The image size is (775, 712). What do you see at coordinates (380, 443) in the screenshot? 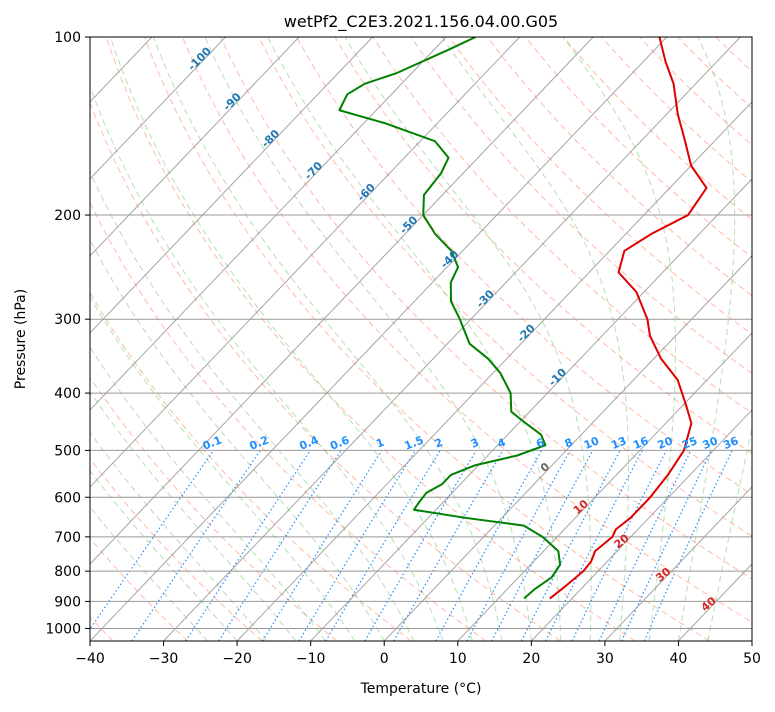
I see `mixing-ratio-label: 1` at bounding box center [380, 443].